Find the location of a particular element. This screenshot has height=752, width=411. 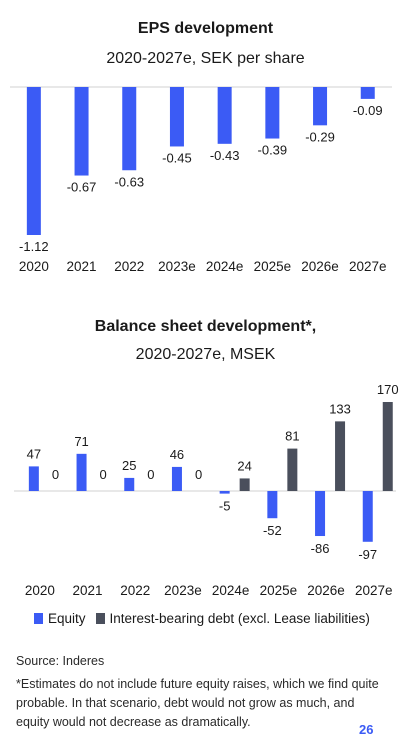

equity-value-label: -52 is located at coordinates (272, 530).